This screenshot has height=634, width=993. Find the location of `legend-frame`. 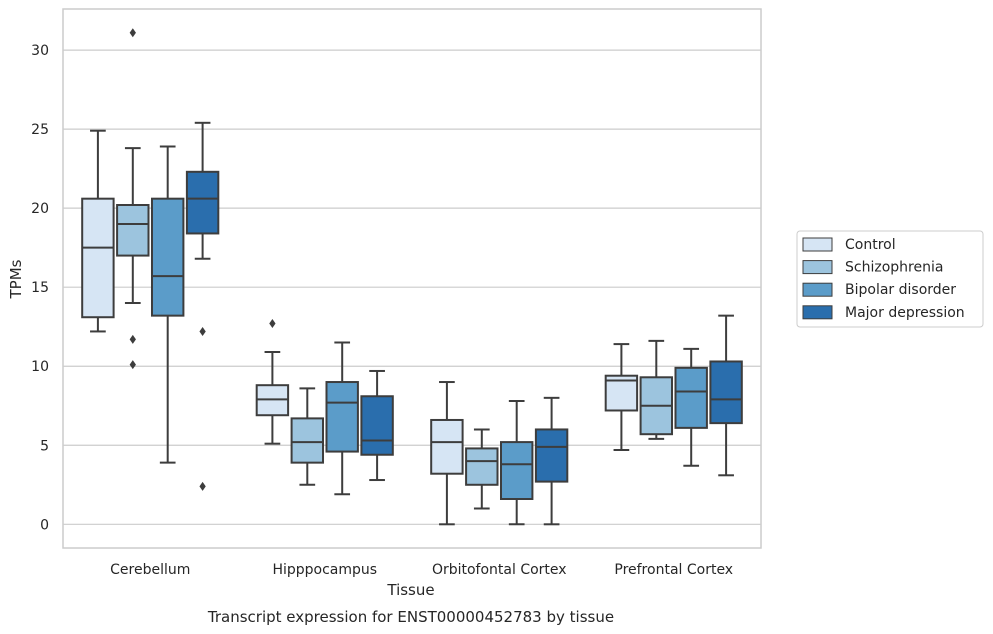

legend-frame is located at coordinates (890, 279).